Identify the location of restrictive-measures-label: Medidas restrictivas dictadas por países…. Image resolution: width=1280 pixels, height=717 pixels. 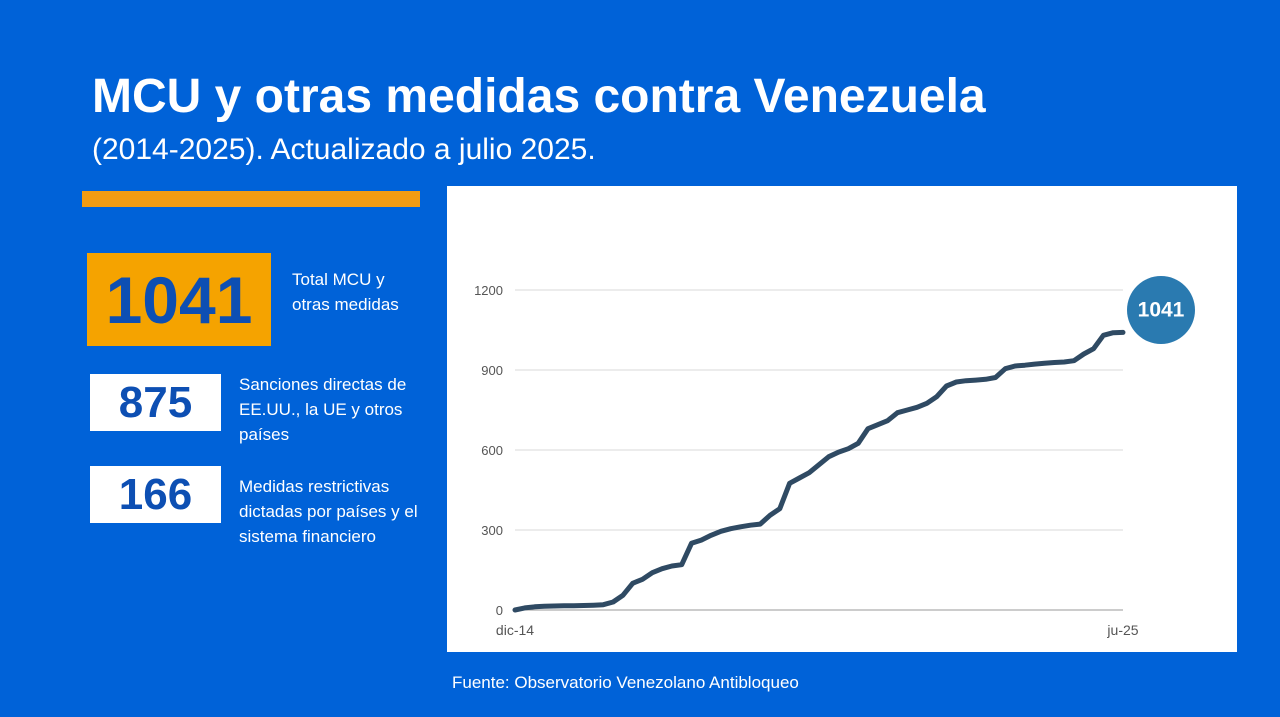
(328, 511).